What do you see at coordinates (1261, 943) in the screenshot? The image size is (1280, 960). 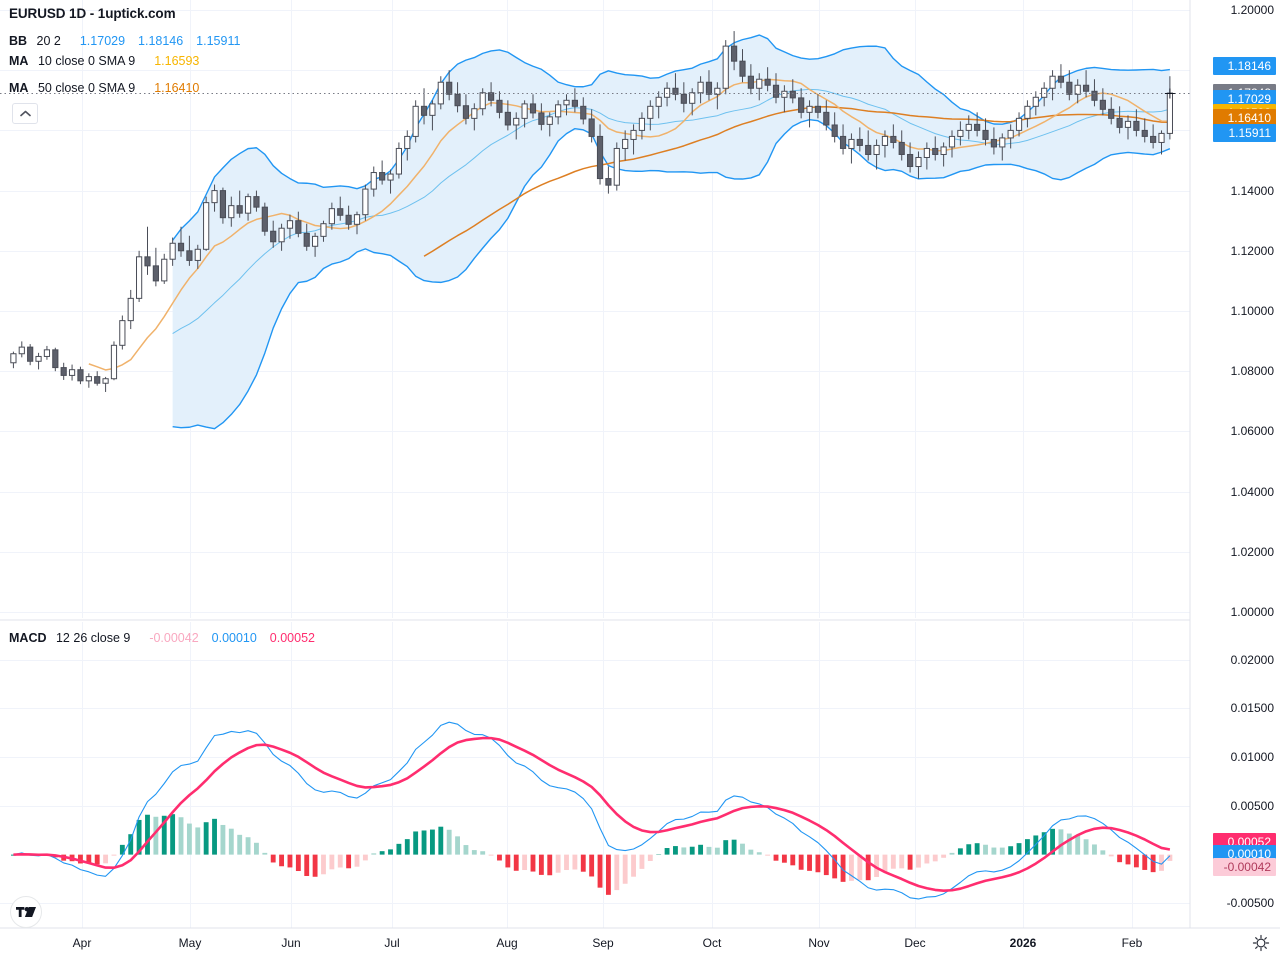 I see `gear-icon` at bounding box center [1261, 943].